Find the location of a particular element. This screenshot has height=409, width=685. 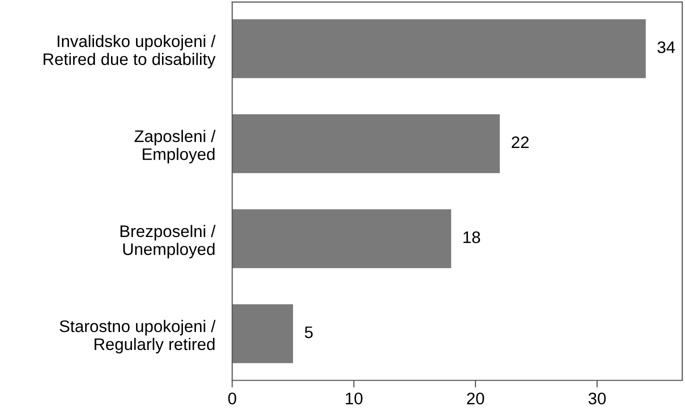

y-tick-label: Starostno upokojeni / Regularly retired is located at coordinates (138, 337).